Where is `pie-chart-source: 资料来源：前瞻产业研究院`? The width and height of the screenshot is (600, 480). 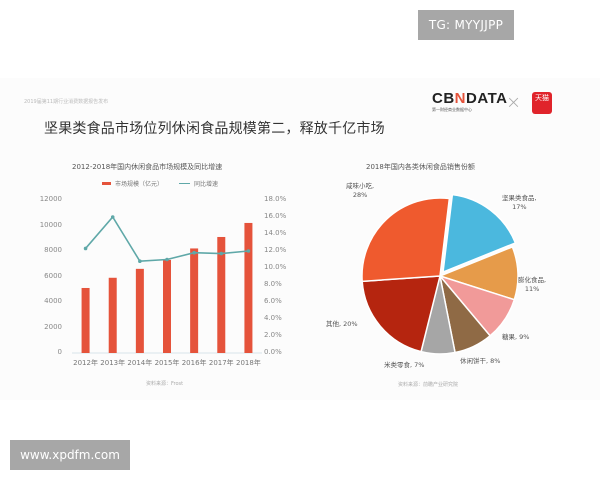 pie-chart-source: 资料来源：前瞻产业研究院 is located at coordinates (428, 385).